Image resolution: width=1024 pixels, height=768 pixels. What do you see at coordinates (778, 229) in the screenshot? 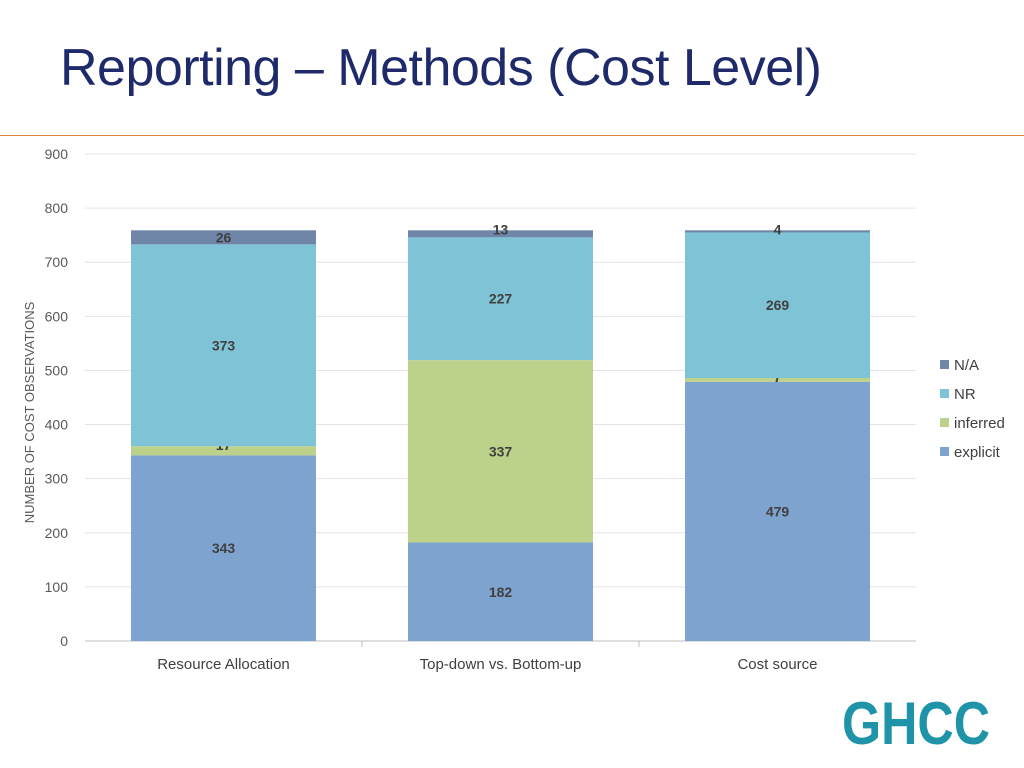
I see `data-label: 4` at bounding box center [778, 229].